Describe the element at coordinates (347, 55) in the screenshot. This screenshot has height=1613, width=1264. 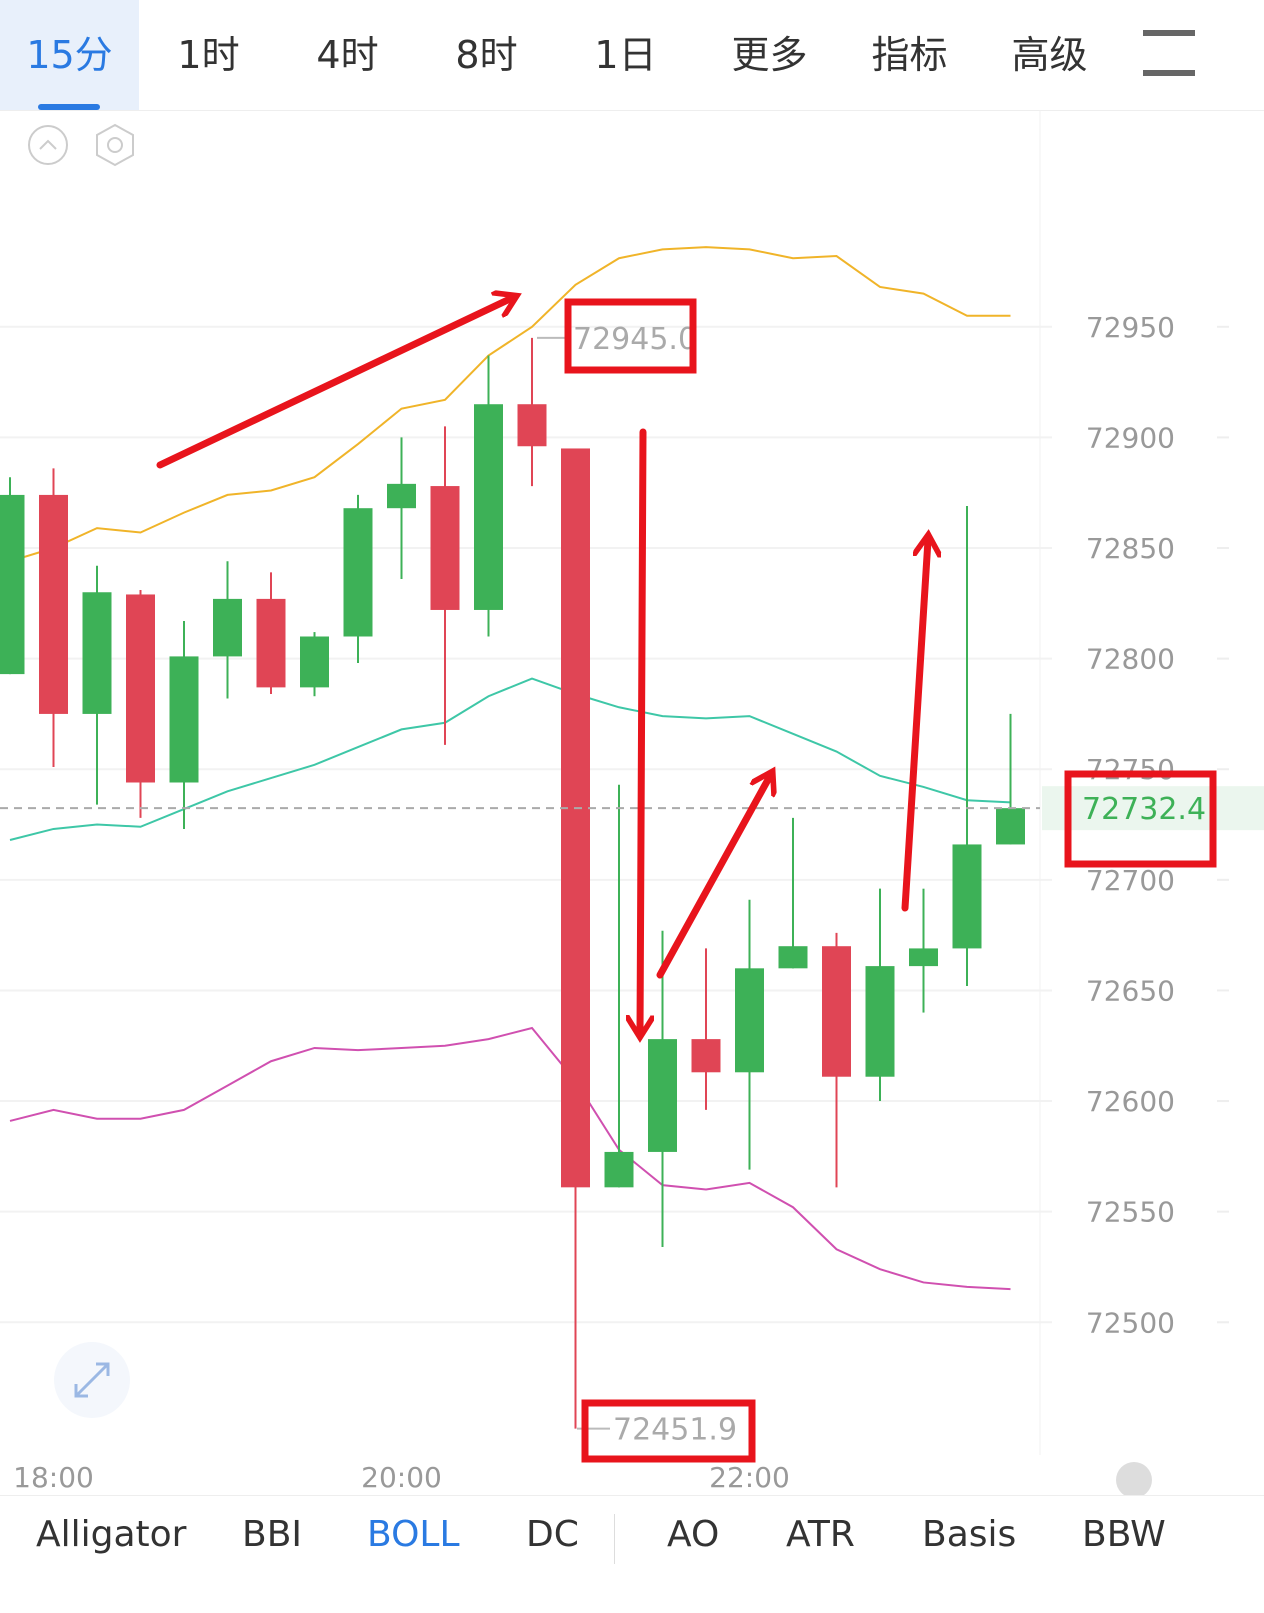
I see `timeframe-tab: 4时` at that location.